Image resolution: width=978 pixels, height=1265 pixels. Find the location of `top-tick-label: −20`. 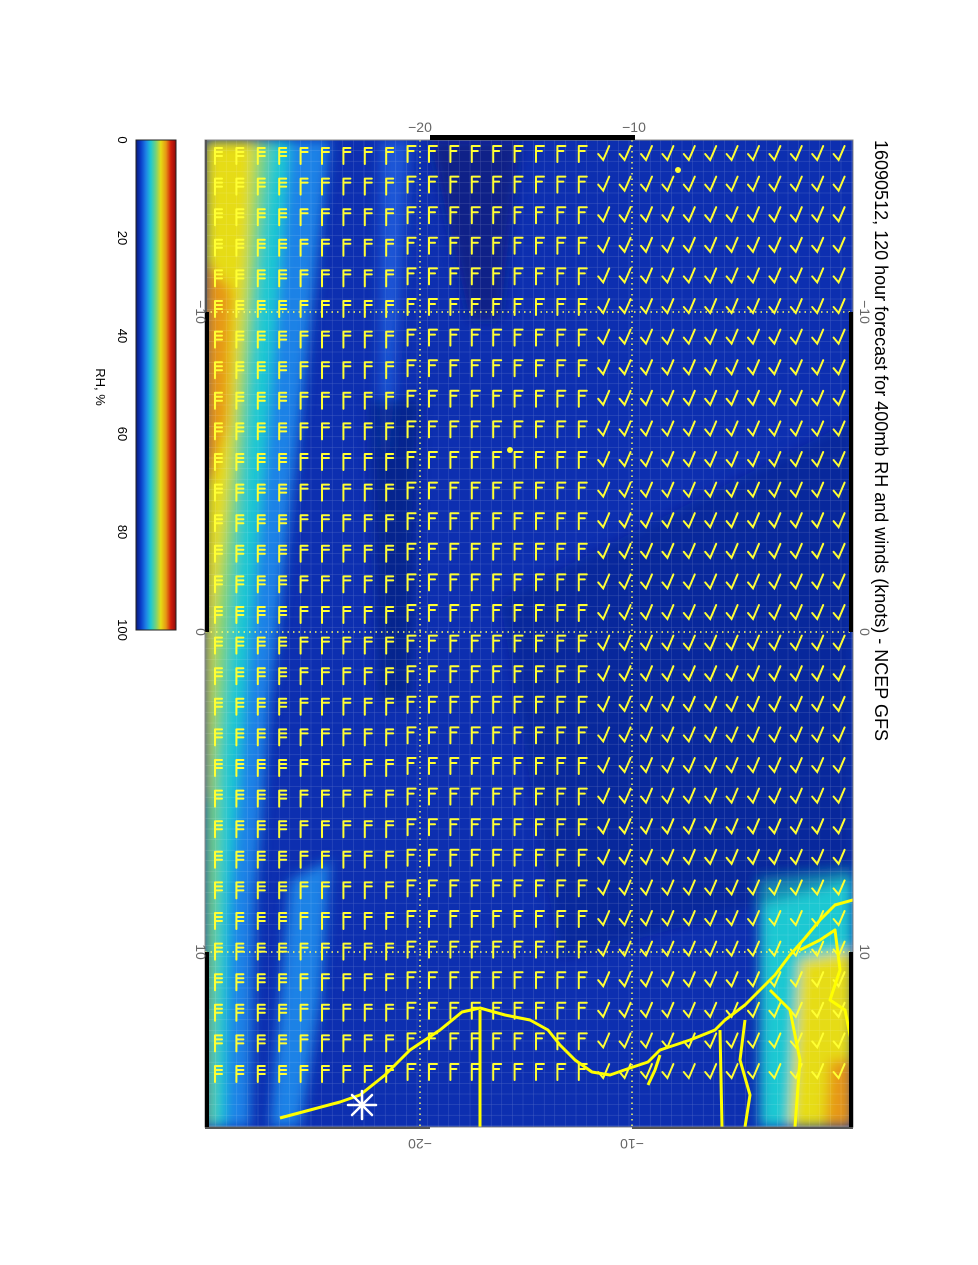

top-tick-label: −20 is located at coordinates (420, 127).